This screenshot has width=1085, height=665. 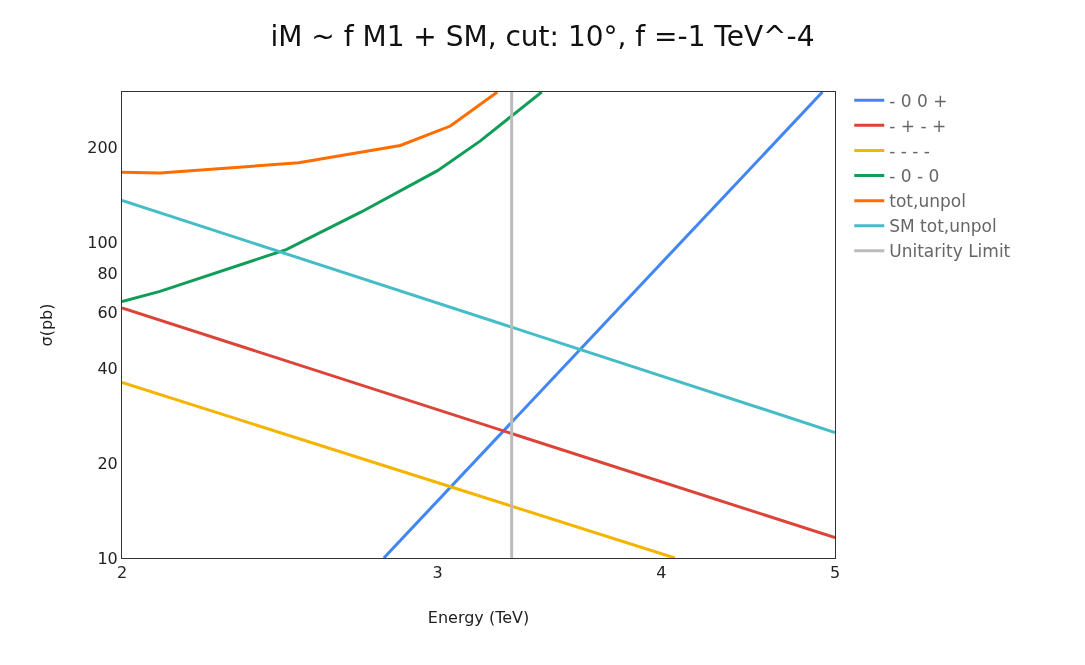 I want to click on legend-label: tot,unpol, so click(x=927, y=201).